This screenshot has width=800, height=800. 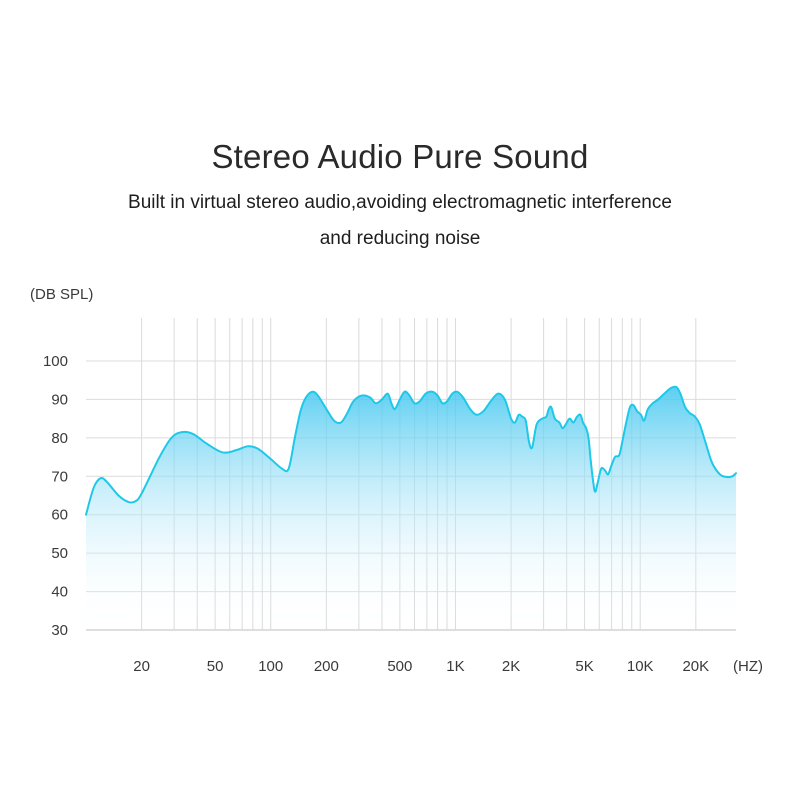 I want to click on series-line, so click(x=411, y=450).